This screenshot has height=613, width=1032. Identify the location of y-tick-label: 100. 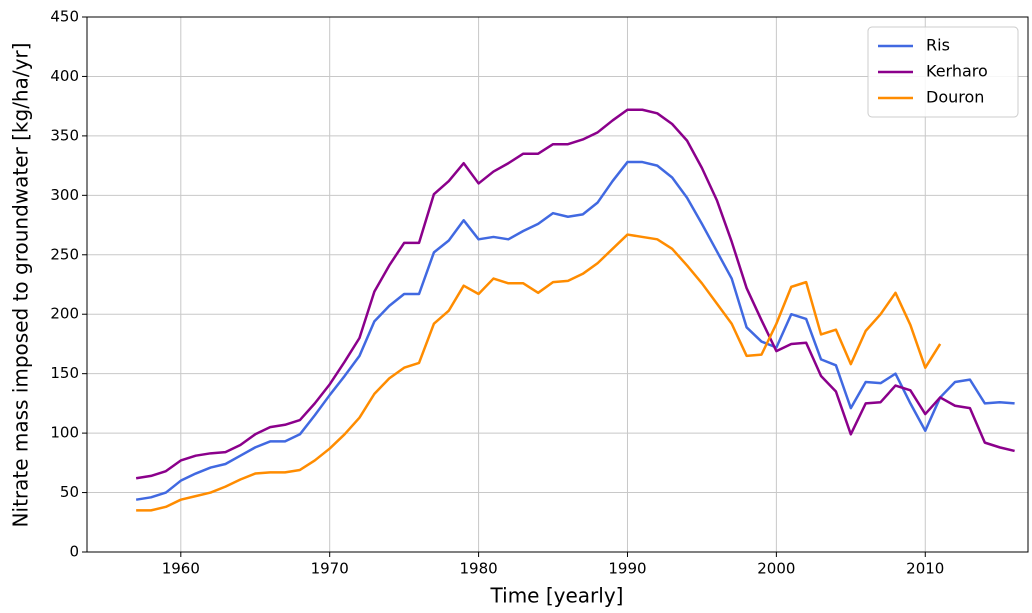
(64, 433).